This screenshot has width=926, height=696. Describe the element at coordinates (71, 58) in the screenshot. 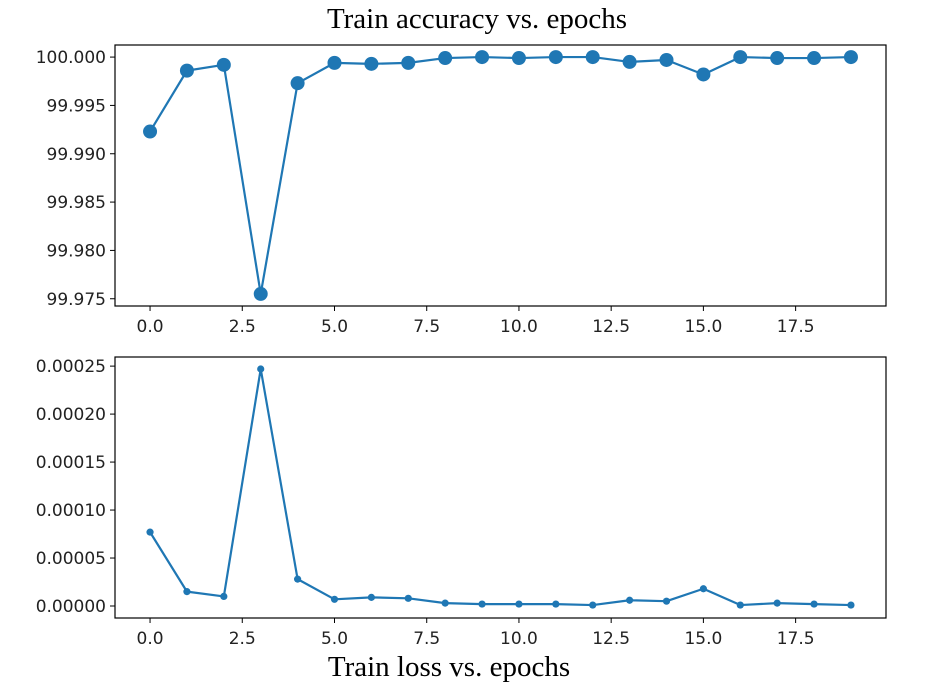

I see `y-tick-label: 100.000` at that location.